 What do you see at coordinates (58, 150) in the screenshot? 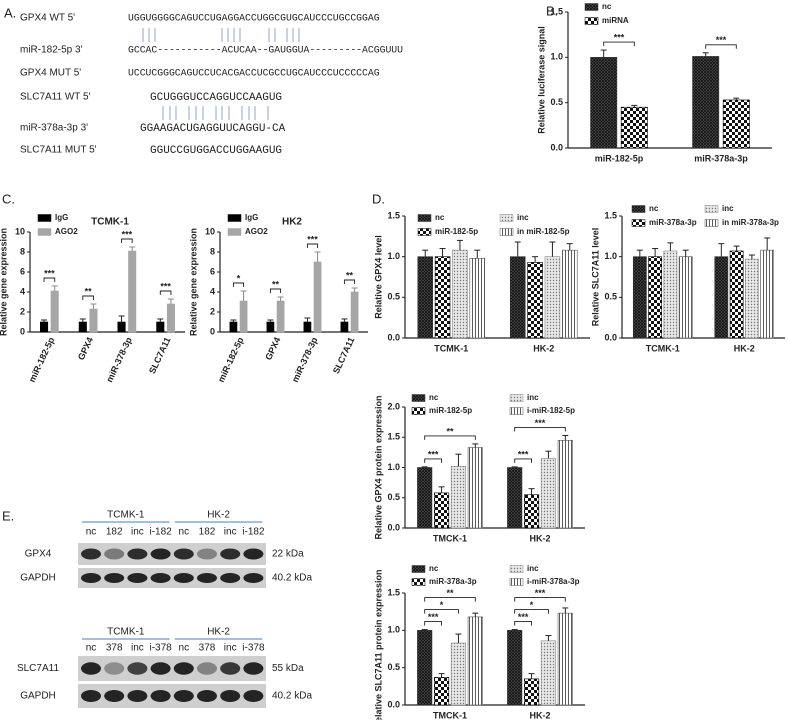
I see `sequence-label: SLC7A11 MUT 5'` at bounding box center [58, 150].